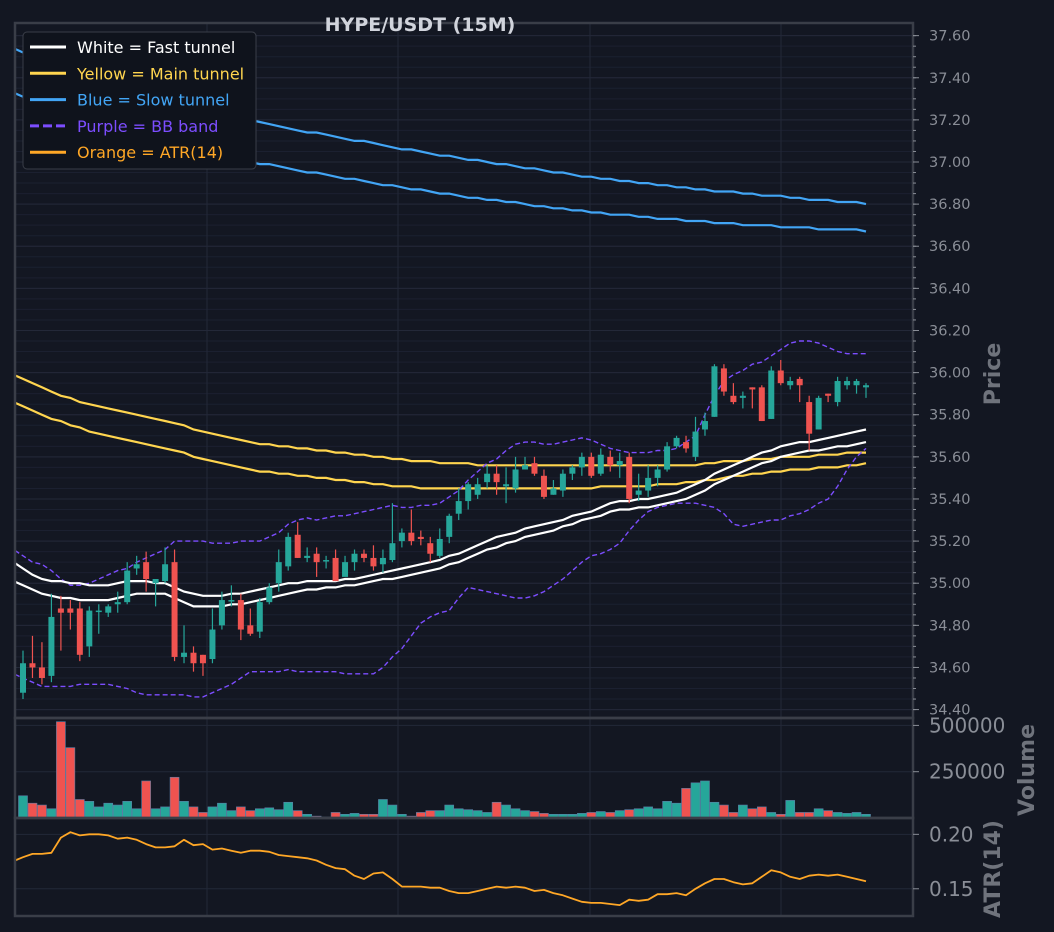 This screenshot has width=1054, height=932. Describe the element at coordinates (440, 868) in the screenshot. I see `atr-series-line` at that location.